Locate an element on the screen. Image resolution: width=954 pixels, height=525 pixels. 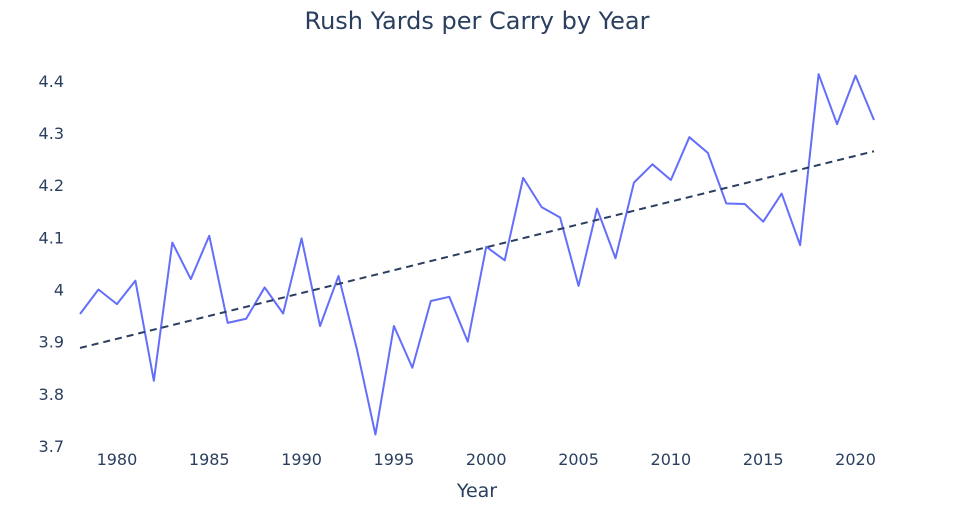
x-tick-label: 1990 is located at coordinates (301, 459).